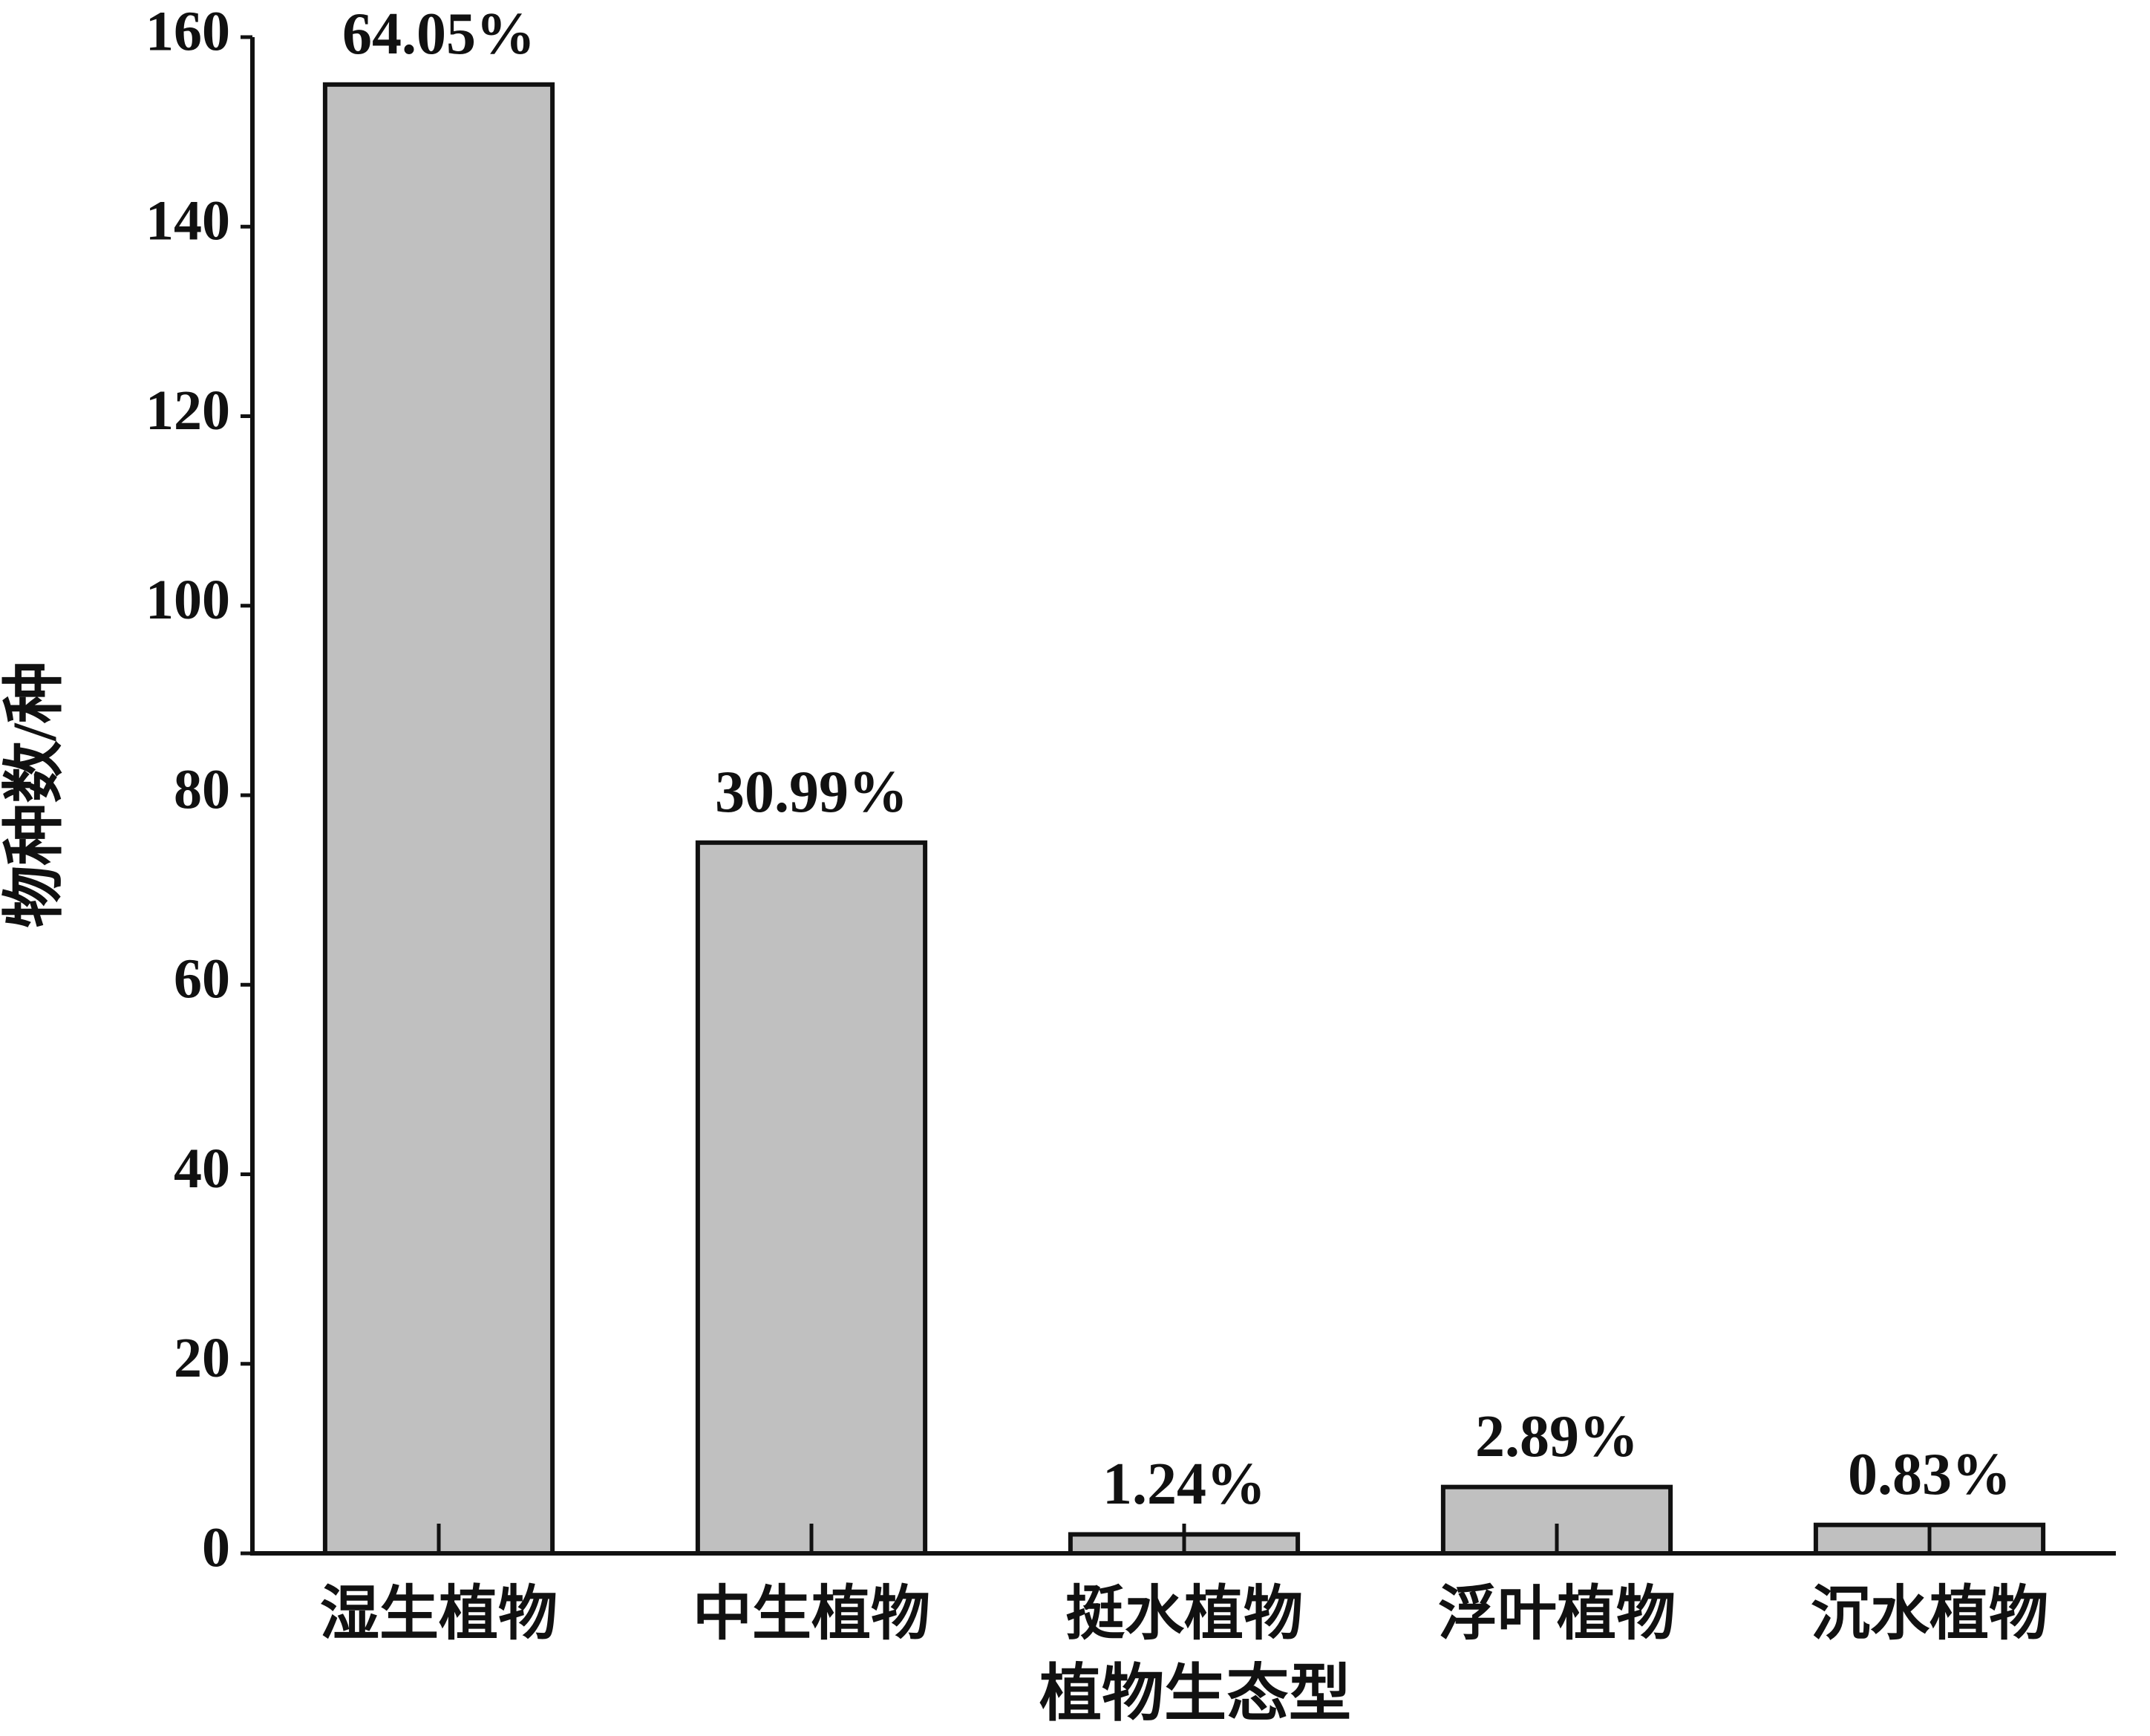 This screenshot has height=1736, width=2150. I want to click on y-axis-title: 物种数/种, so click(34, 794).